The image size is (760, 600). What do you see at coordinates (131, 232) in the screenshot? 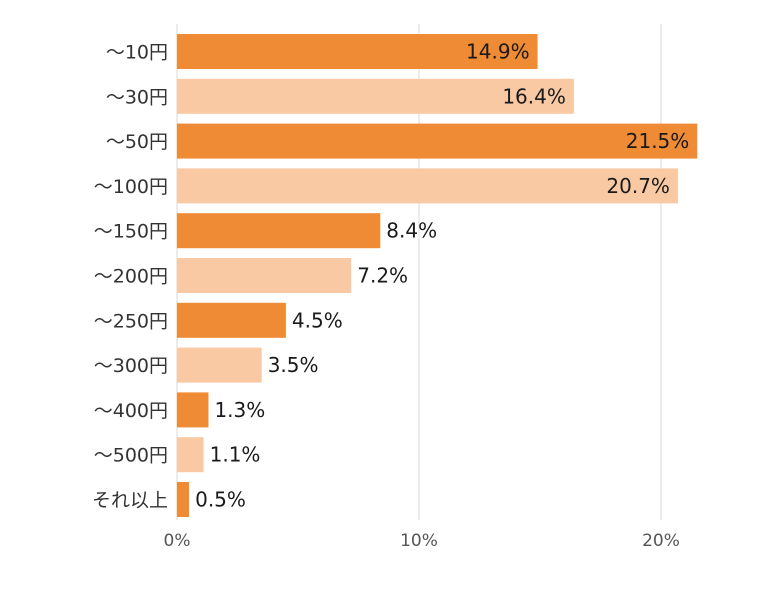
I see `category-label: ～150円` at bounding box center [131, 232].